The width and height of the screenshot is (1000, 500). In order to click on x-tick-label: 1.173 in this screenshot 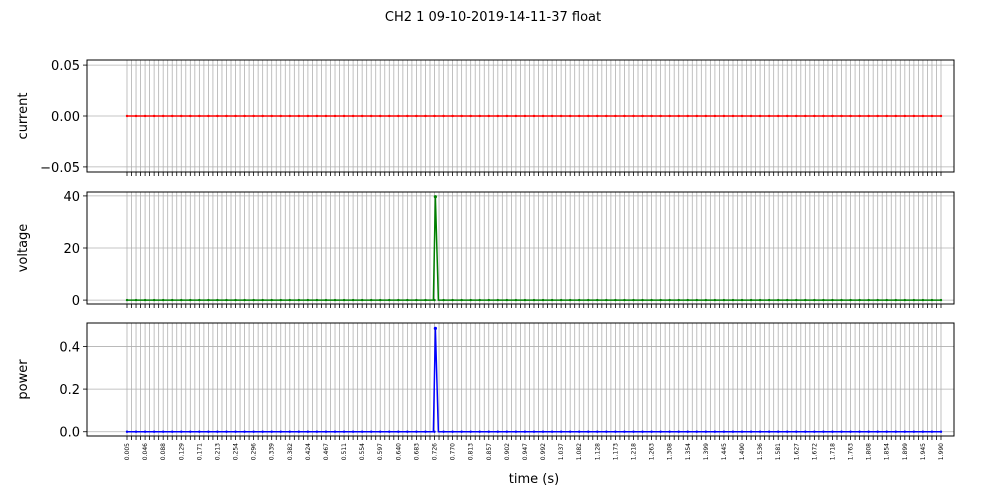, I will do `click(615, 451)`.